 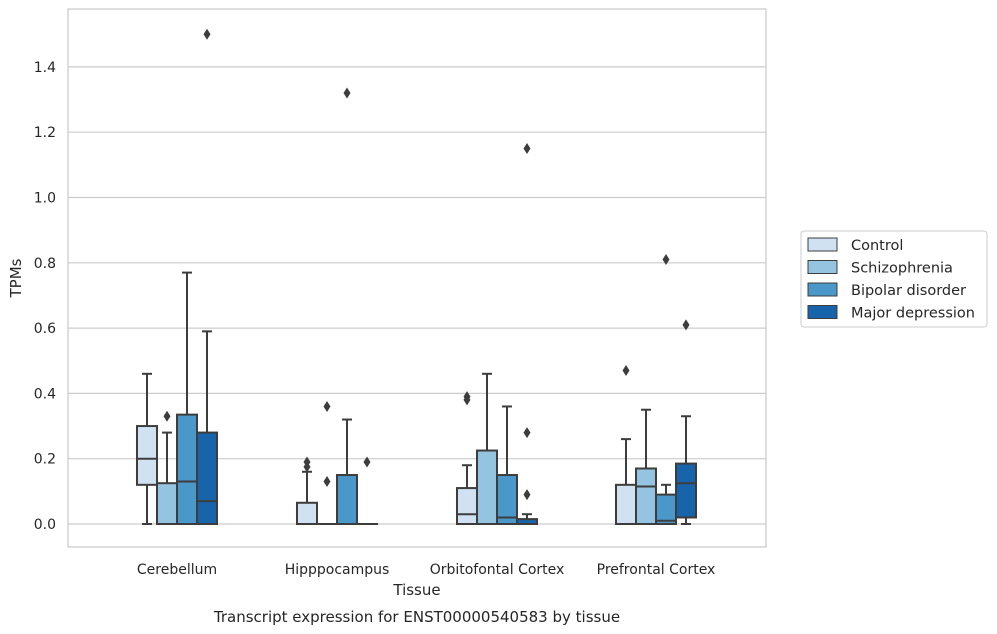 What do you see at coordinates (45, 329) in the screenshot?
I see `y-tick-label: 0.6` at bounding box center [45, 329].